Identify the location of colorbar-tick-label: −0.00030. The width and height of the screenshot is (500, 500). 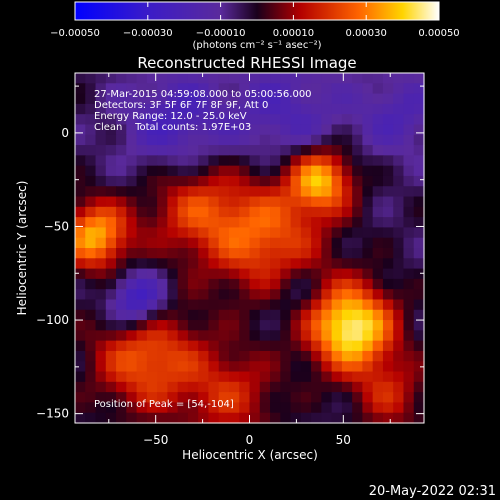
(148, 33).